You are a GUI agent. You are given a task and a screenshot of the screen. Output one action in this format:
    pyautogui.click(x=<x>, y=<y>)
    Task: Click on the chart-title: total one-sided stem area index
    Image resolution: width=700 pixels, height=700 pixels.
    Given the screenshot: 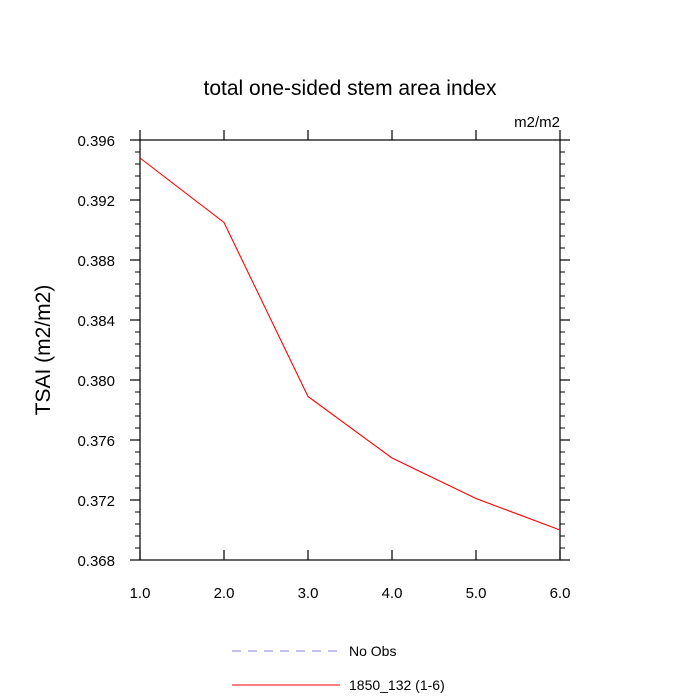 What is the action you would take?
    pyautogui.click(x=350, y=88)
    